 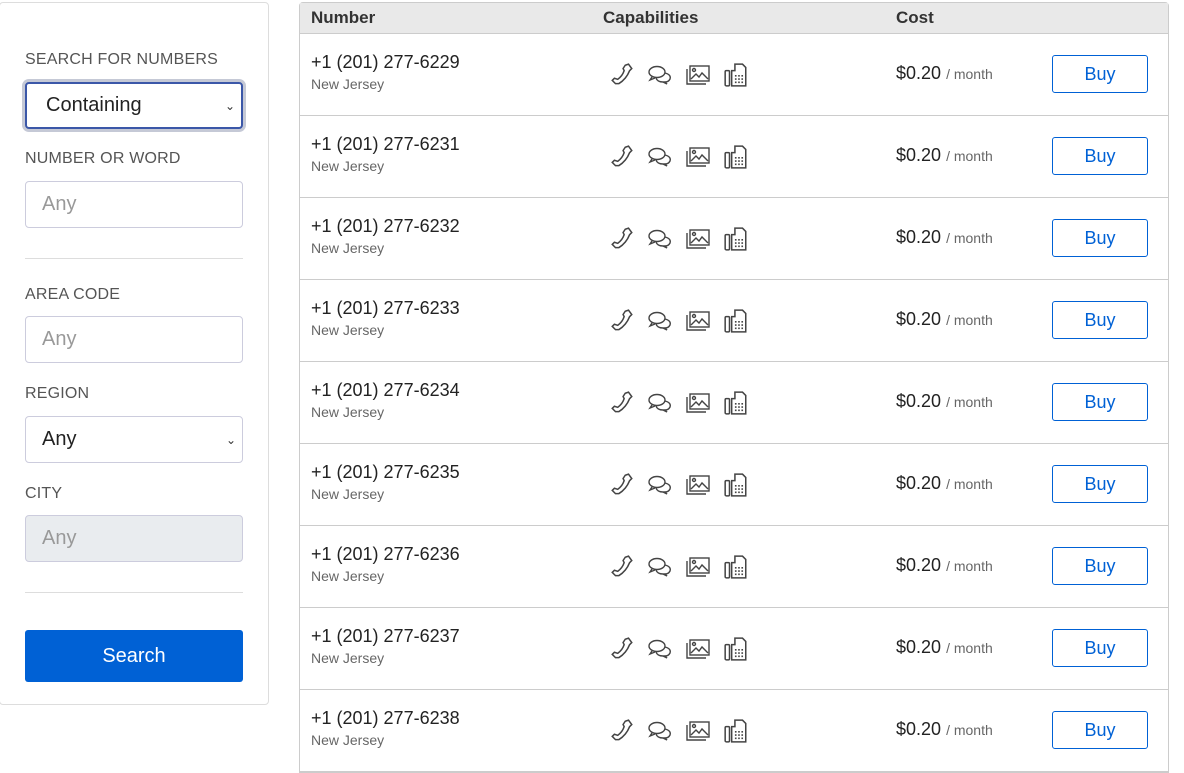 I want to click on search-for-label: SEARCH FOR NUMBERS, so click(x=121, y=59).